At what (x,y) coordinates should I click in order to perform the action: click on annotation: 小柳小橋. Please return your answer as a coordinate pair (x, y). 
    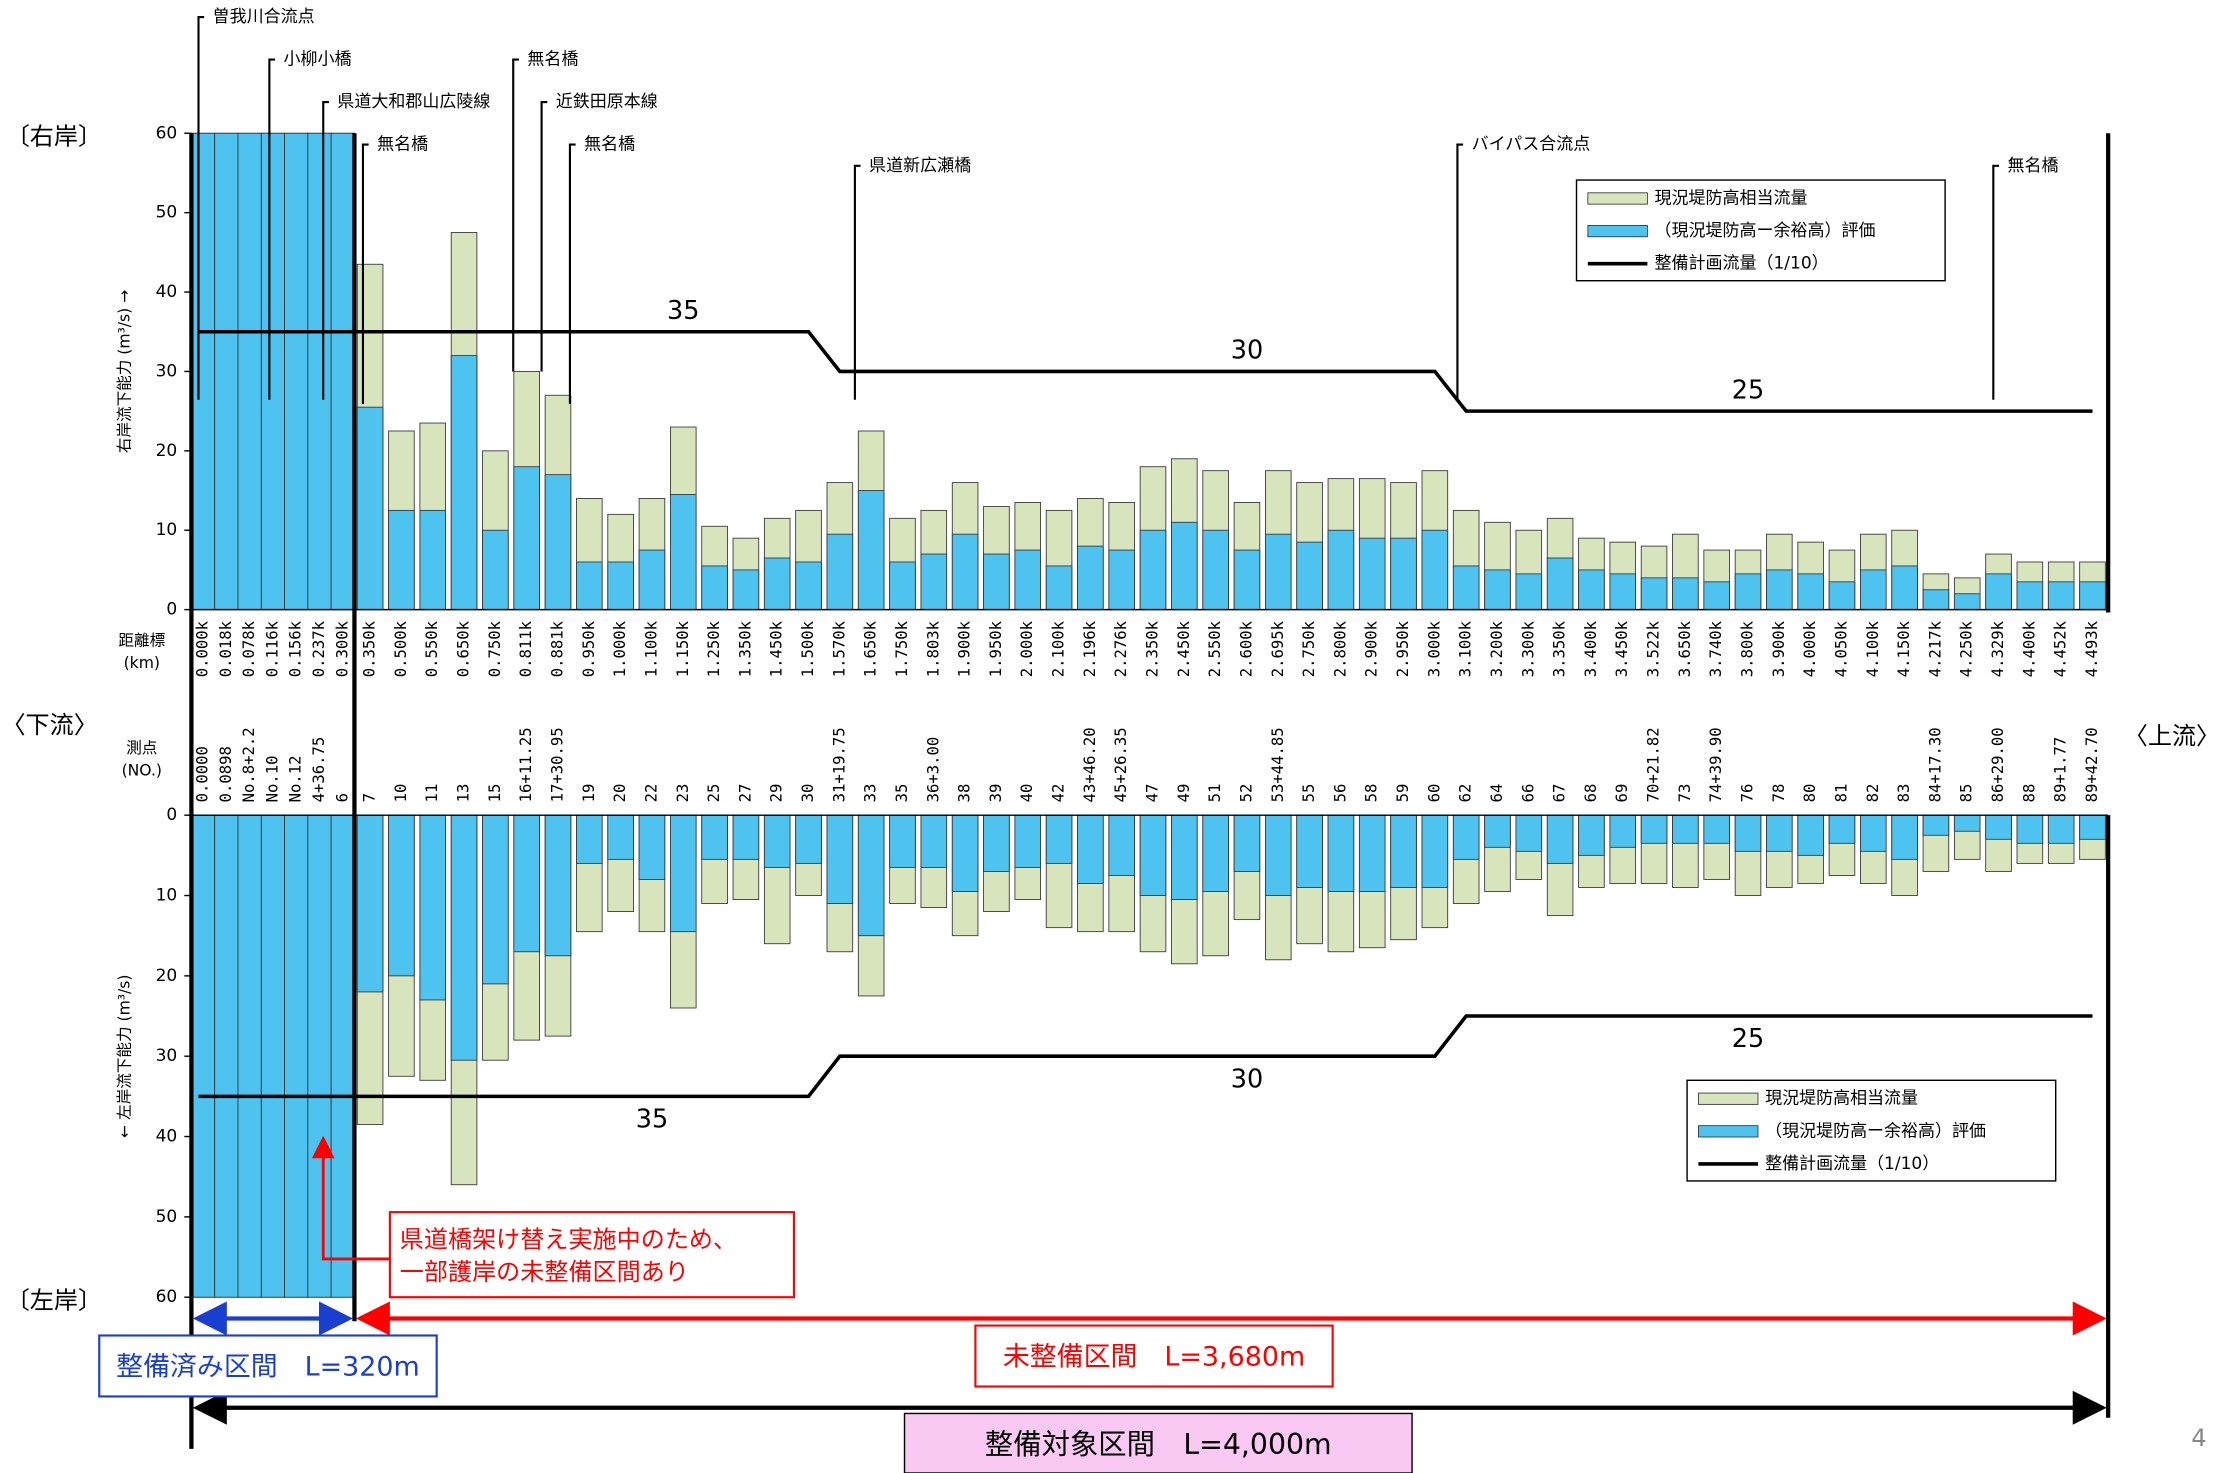
    Looking at the image, I should click on (318, 60).